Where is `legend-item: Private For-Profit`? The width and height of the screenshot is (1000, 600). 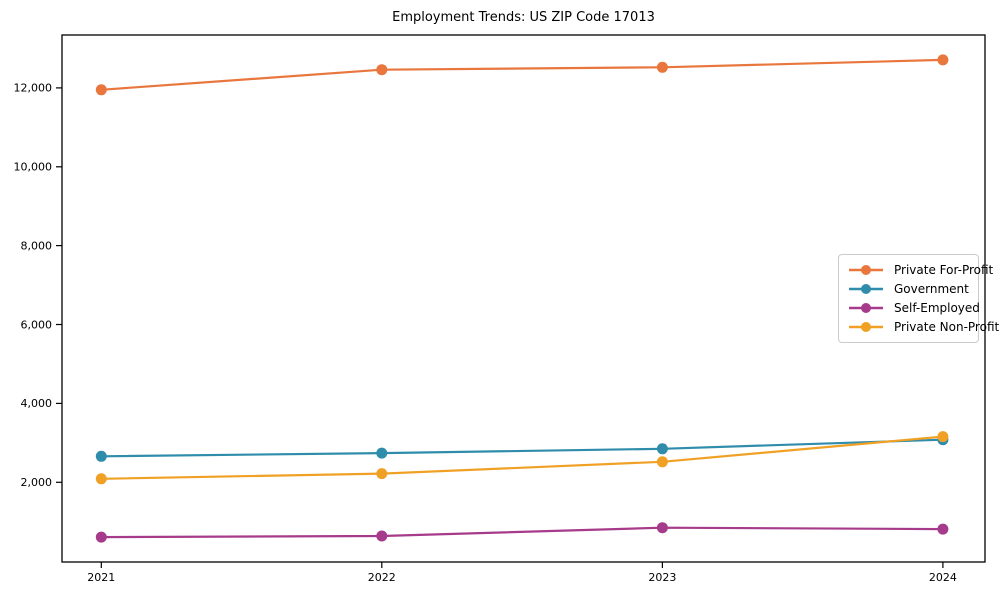
legend-item: Private For-Profit is located at coordinates (916, 270).